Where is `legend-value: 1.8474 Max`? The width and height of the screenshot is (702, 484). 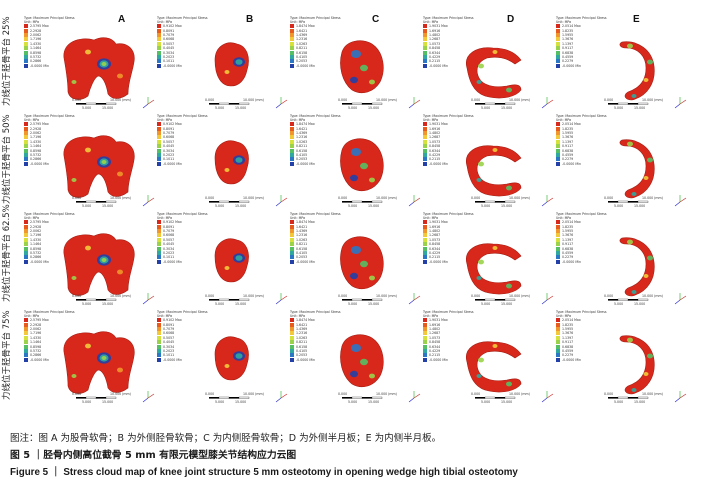 legend-value: 1.8474 Max is located at coordinates (305, 222).